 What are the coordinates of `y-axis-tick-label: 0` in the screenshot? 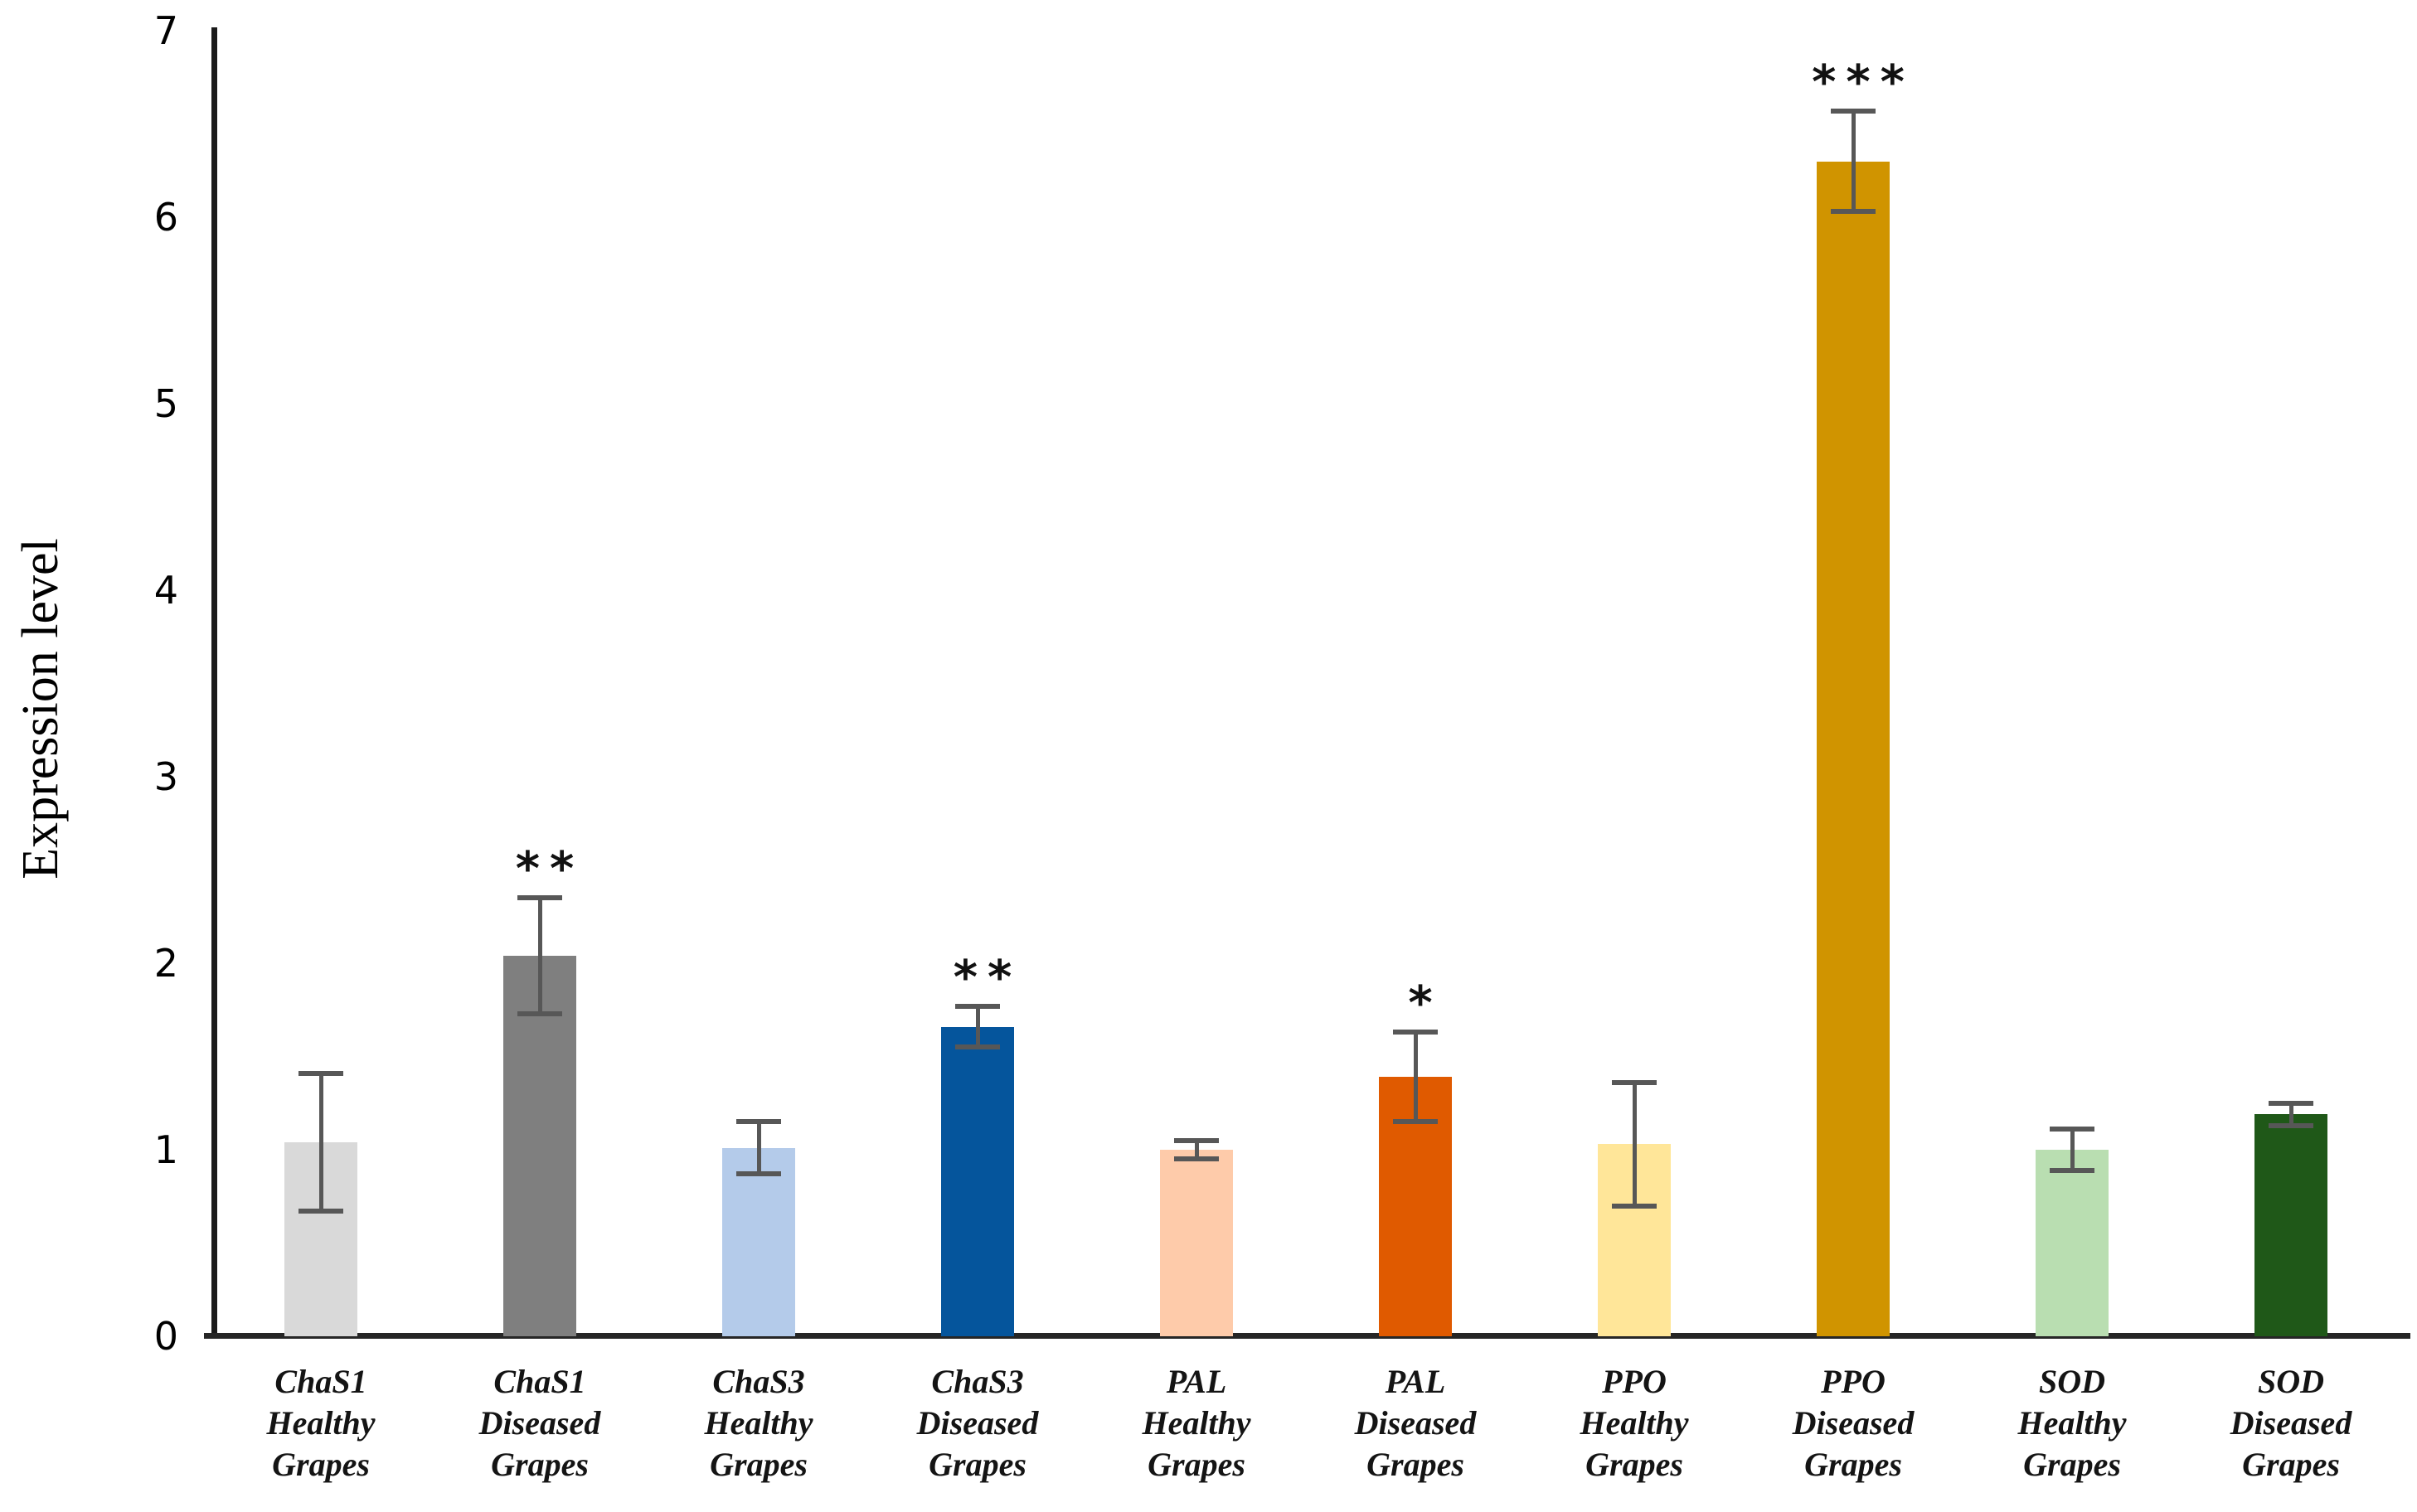 It's located at (165, 1336).